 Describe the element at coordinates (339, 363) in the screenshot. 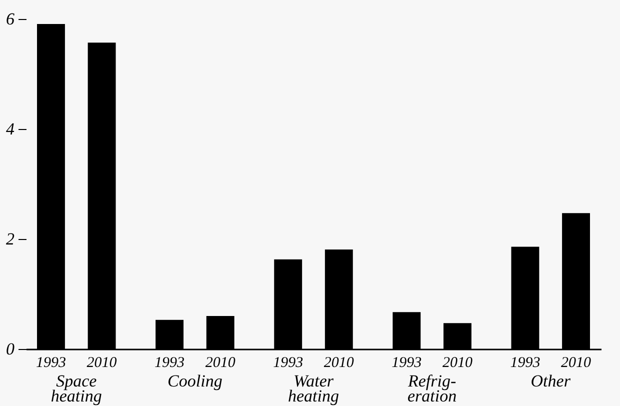

I see `series-label: 2010` at that location.